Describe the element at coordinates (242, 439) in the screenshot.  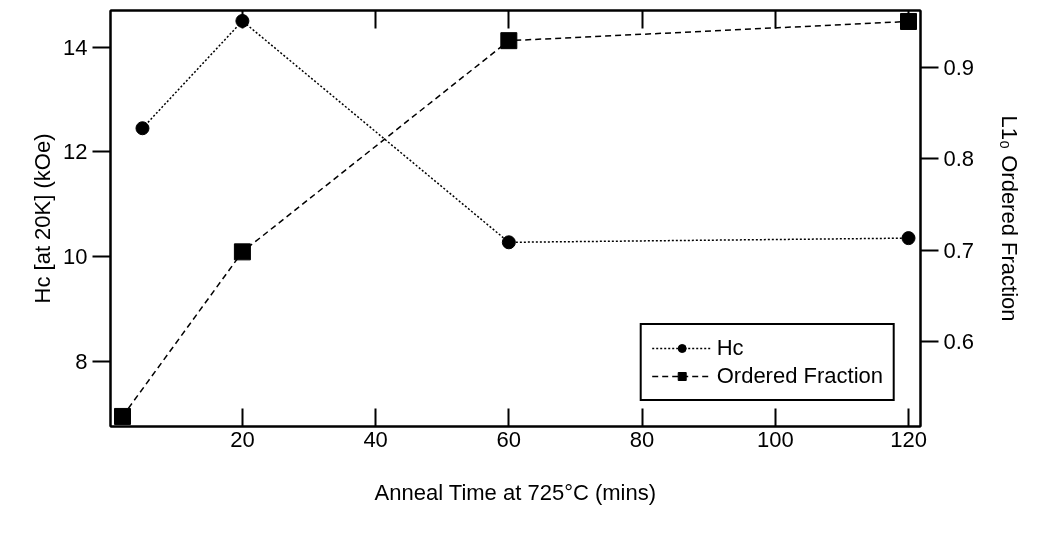
I see `x-tick-label: 20` at that location.